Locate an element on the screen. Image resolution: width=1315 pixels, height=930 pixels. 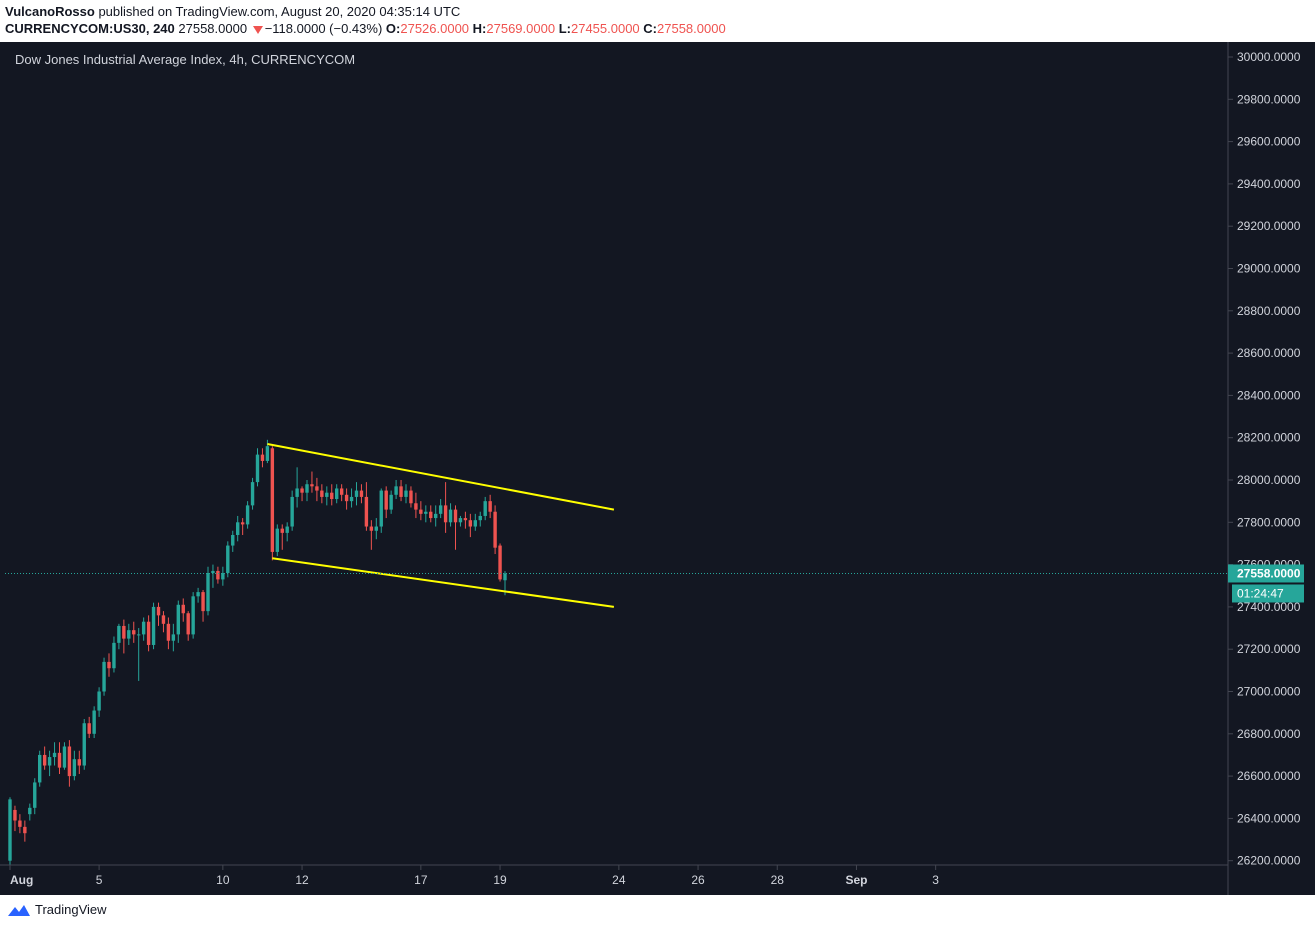
time-axis: Aug 5 10 12 17 19 24 26 28 Sep 3 is located at coordinates (474, 876).